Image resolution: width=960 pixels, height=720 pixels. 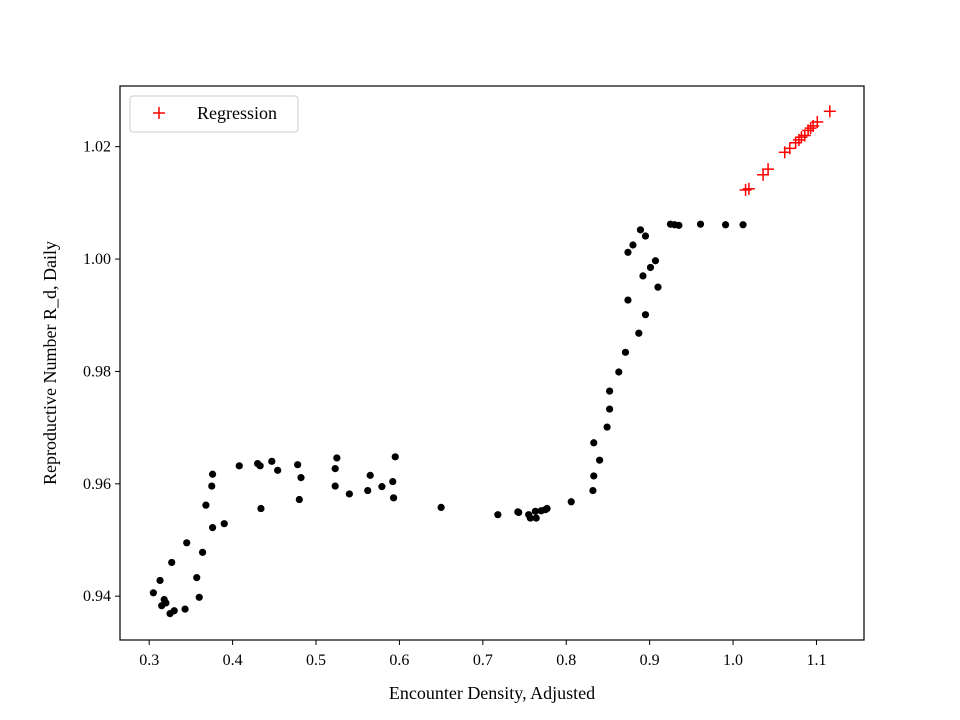 What do you see at coordinates (97, 371) in the screenshot?
I see `y-tick-label: 0.98` at bounding box center [97, 371].